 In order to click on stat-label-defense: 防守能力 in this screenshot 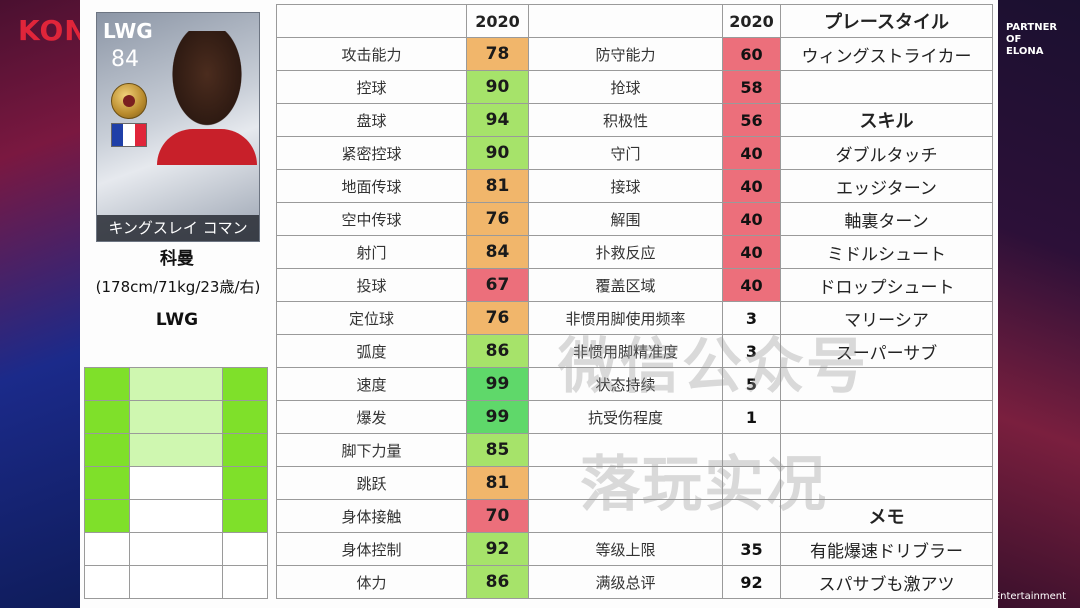, I will do `click(625, 54)`.